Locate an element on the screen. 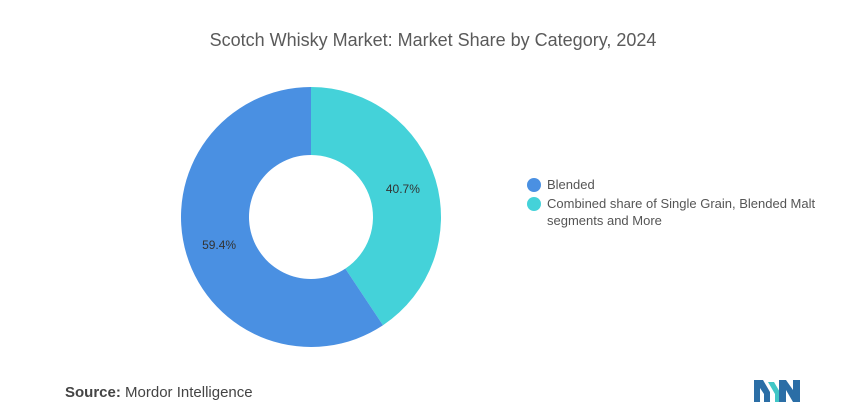 The width and height of the screenshot is (866, 413). legend-swatch-blended is located at coordinates (534, 185).